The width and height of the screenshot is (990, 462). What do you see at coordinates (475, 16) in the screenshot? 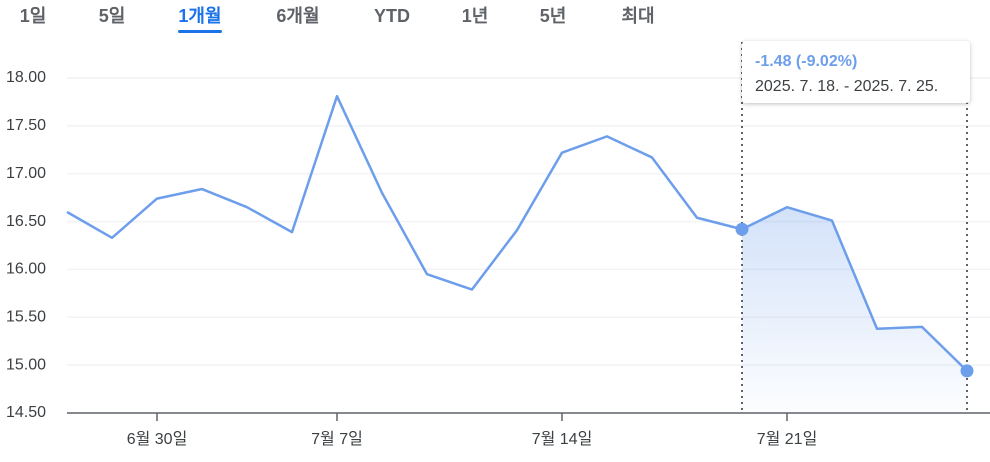
I see `range-tab: 1년` at bounding box center [475, 16].